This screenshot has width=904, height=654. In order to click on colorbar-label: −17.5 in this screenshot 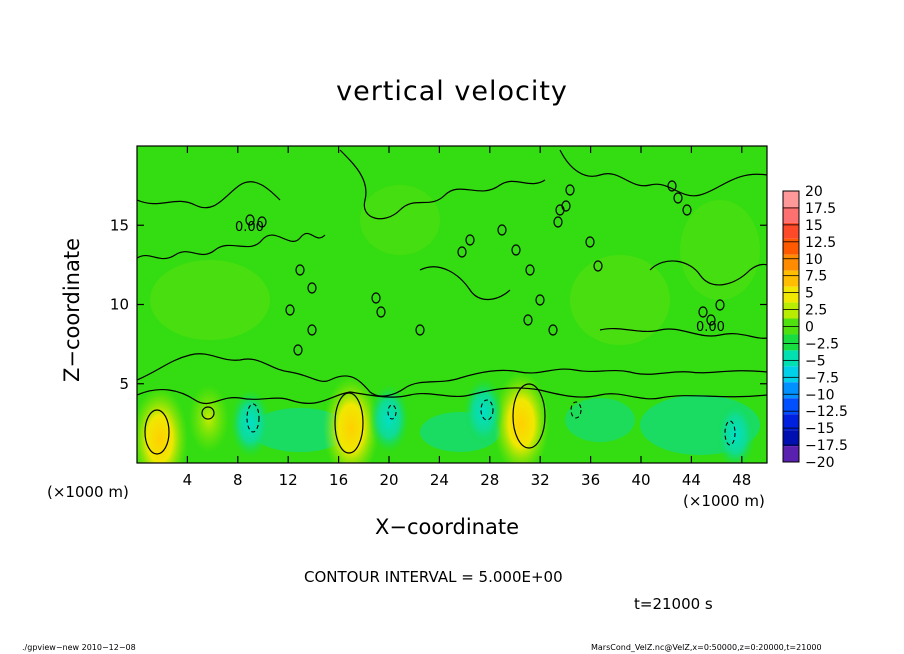, I will do `click(826, 446)`.